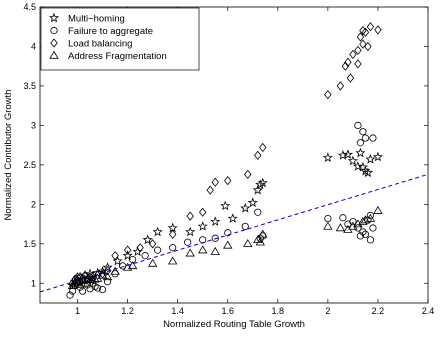  Describe the element at coordinates (378, 311) in the screenshot. I see `x-tick-label: 2.2` at that location.